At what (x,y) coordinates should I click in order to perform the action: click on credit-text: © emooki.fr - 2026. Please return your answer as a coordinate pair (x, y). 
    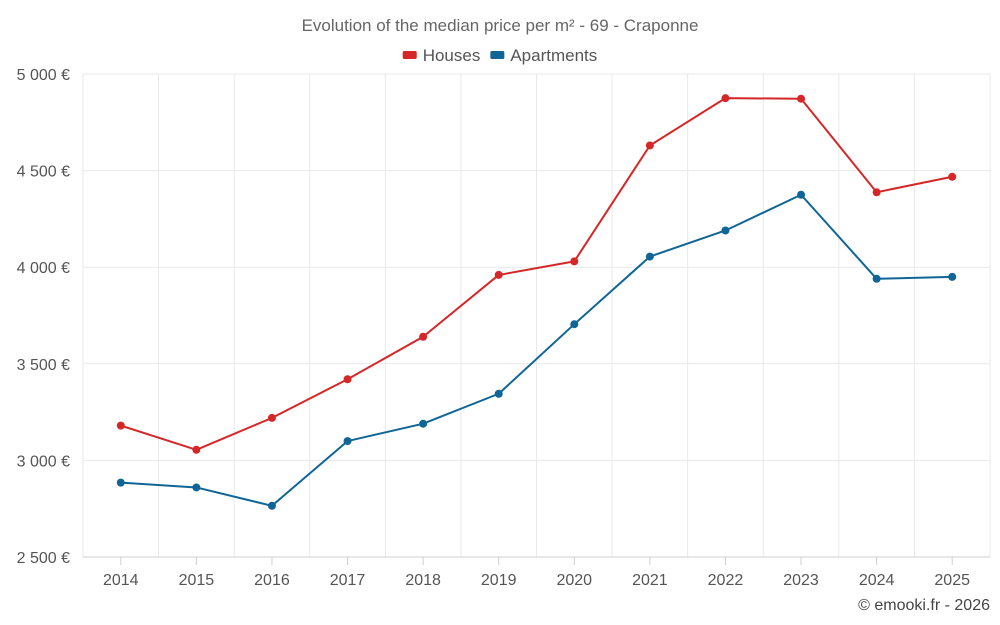
    Looking at the image, I should click on (924, 605).